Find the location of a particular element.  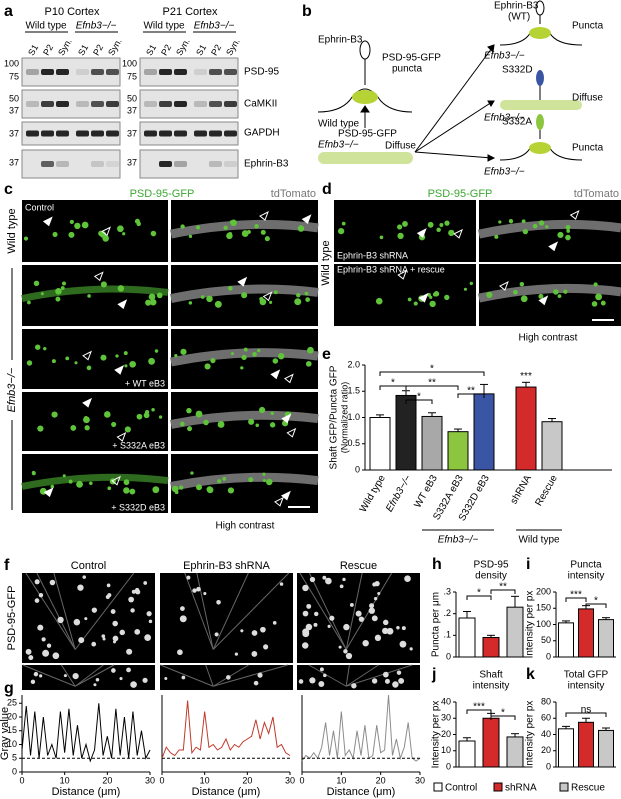

y-tick-label: .1 is located at coordinates (447, 635).